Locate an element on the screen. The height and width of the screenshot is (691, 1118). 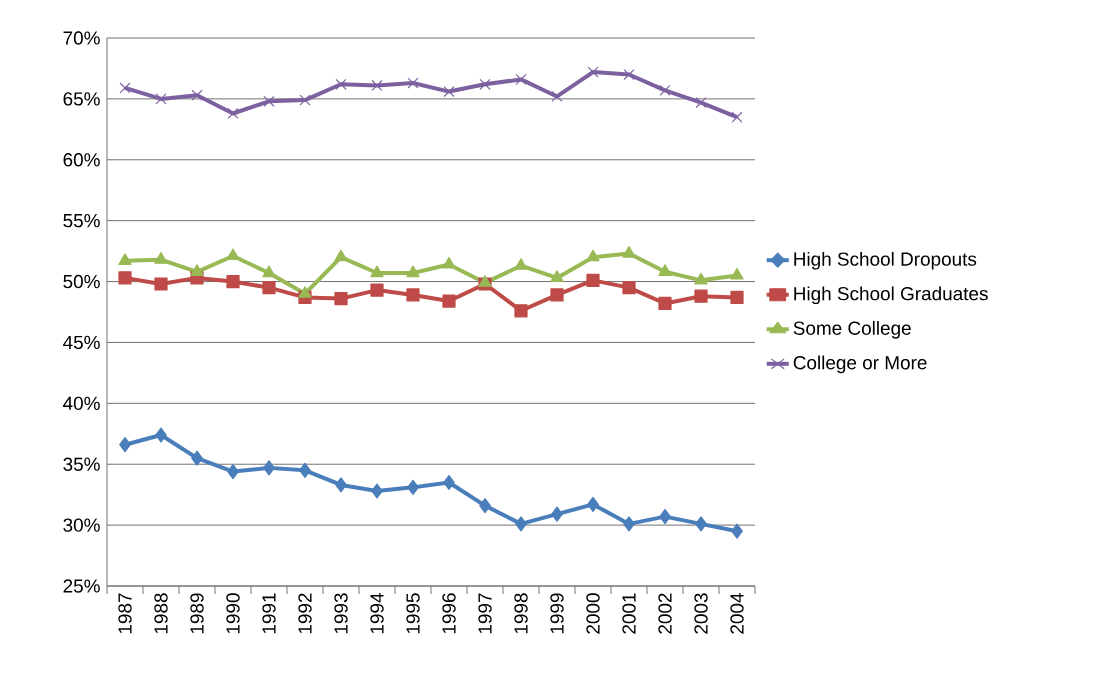
y-tick-label: 55% is located at coordinates (81, 221).